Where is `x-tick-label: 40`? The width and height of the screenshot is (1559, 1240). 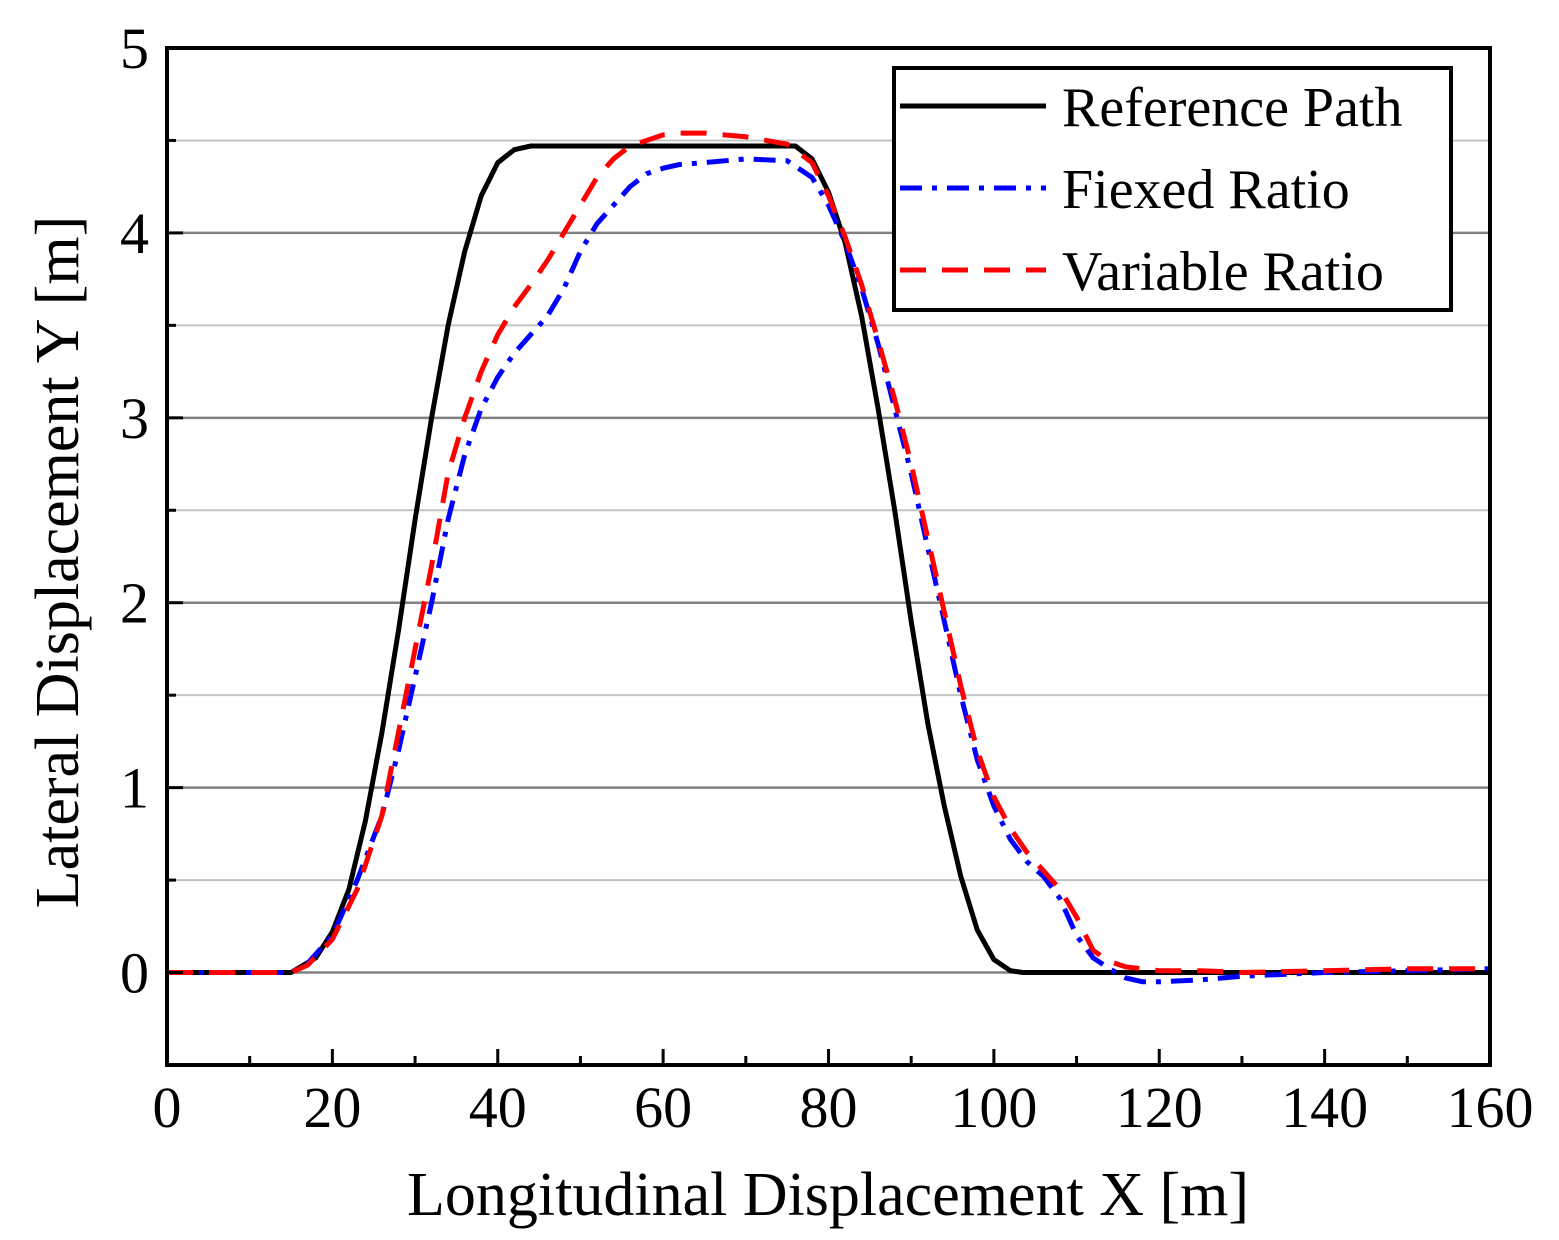
x-tick-label: 40 is located at coordinates (498, 1107).